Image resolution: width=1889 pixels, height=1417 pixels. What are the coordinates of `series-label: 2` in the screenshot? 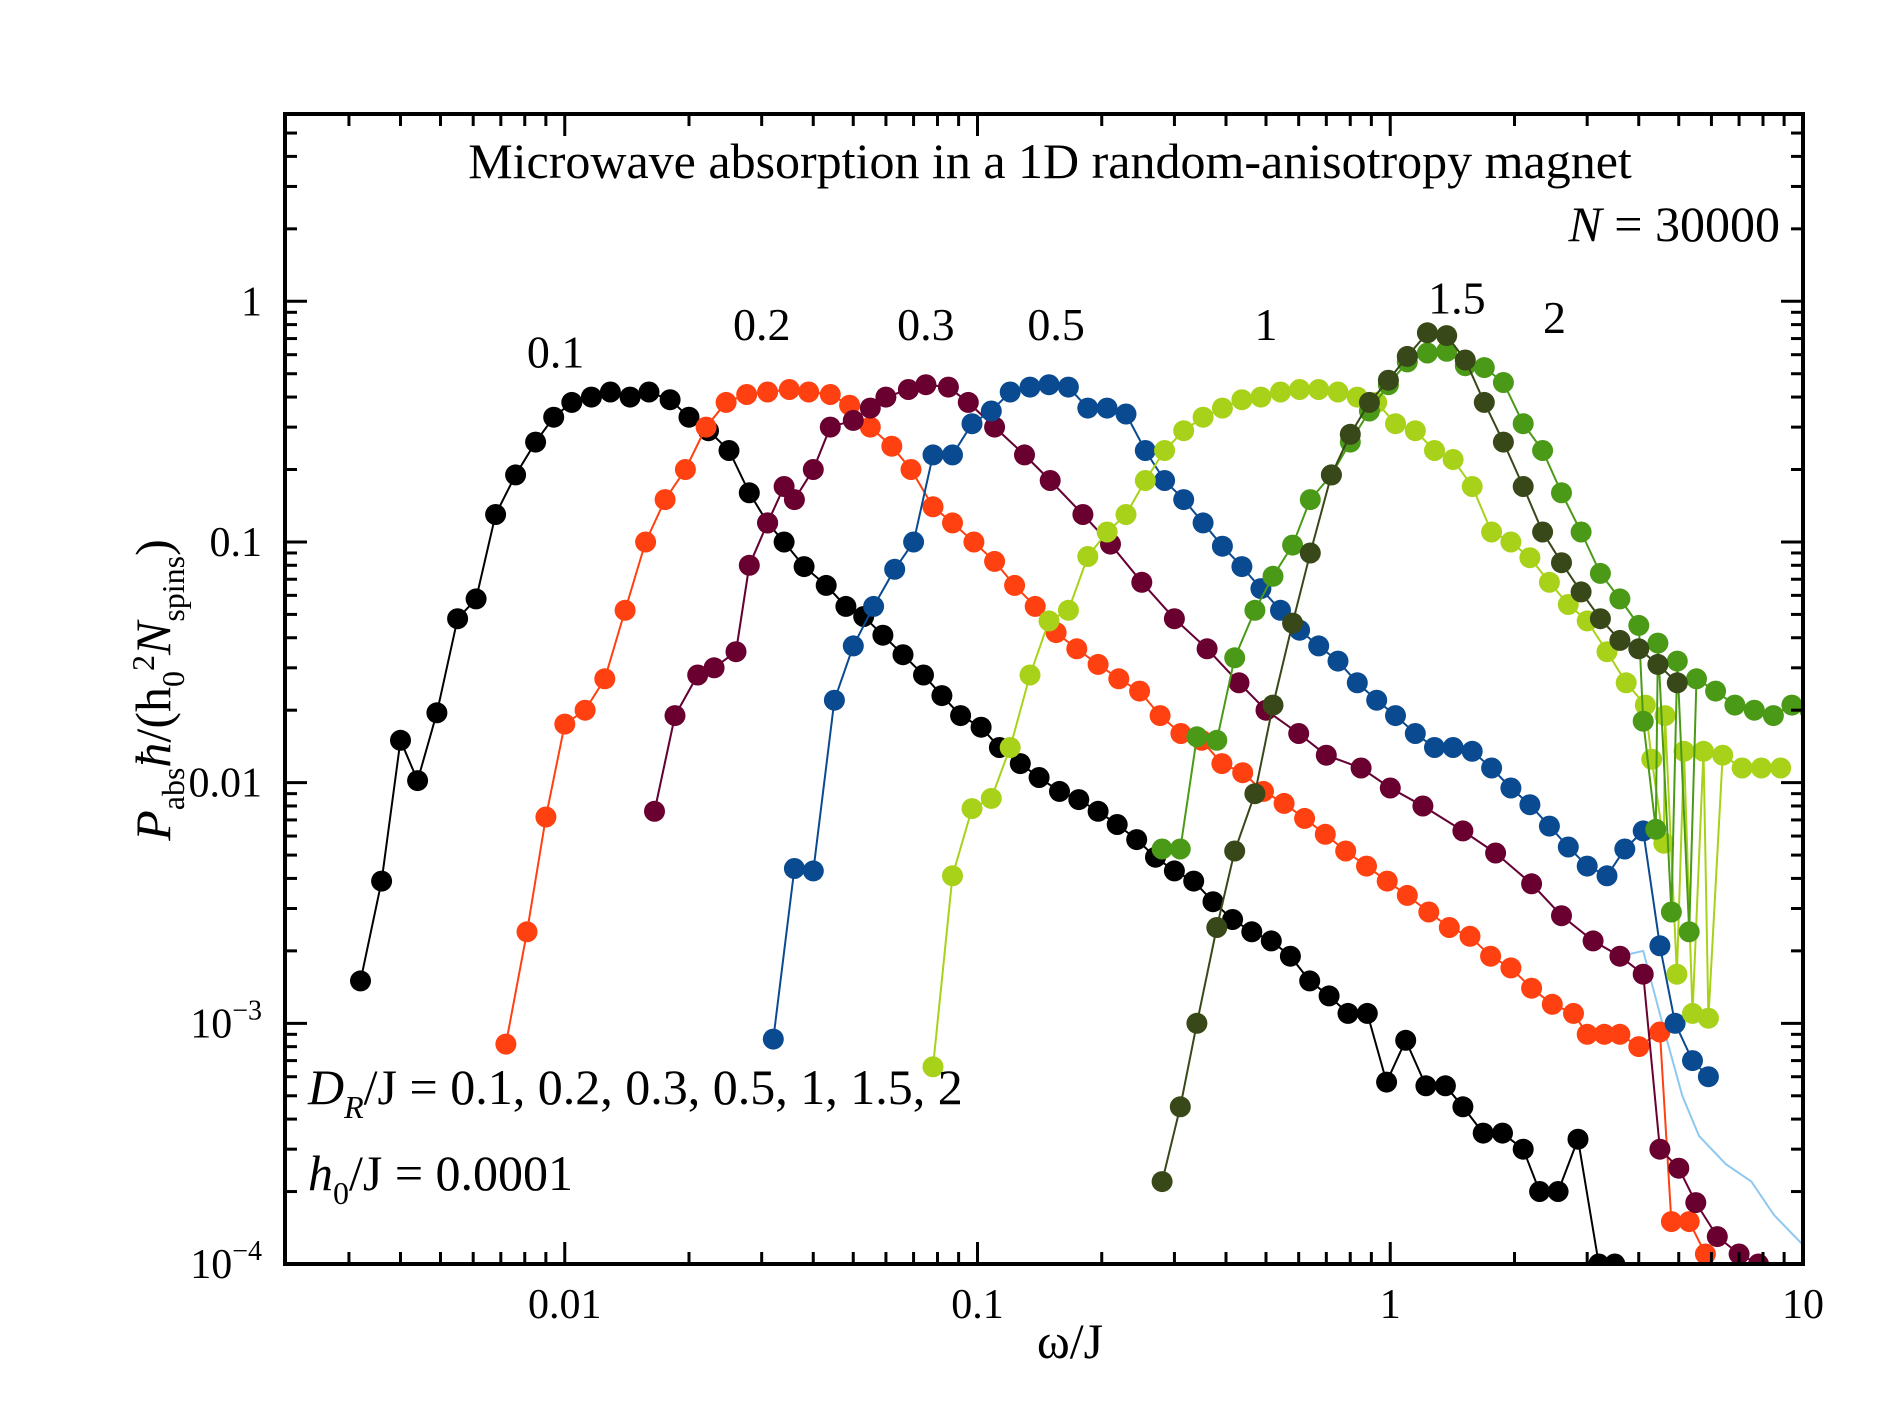 It's located at (1554, 317).